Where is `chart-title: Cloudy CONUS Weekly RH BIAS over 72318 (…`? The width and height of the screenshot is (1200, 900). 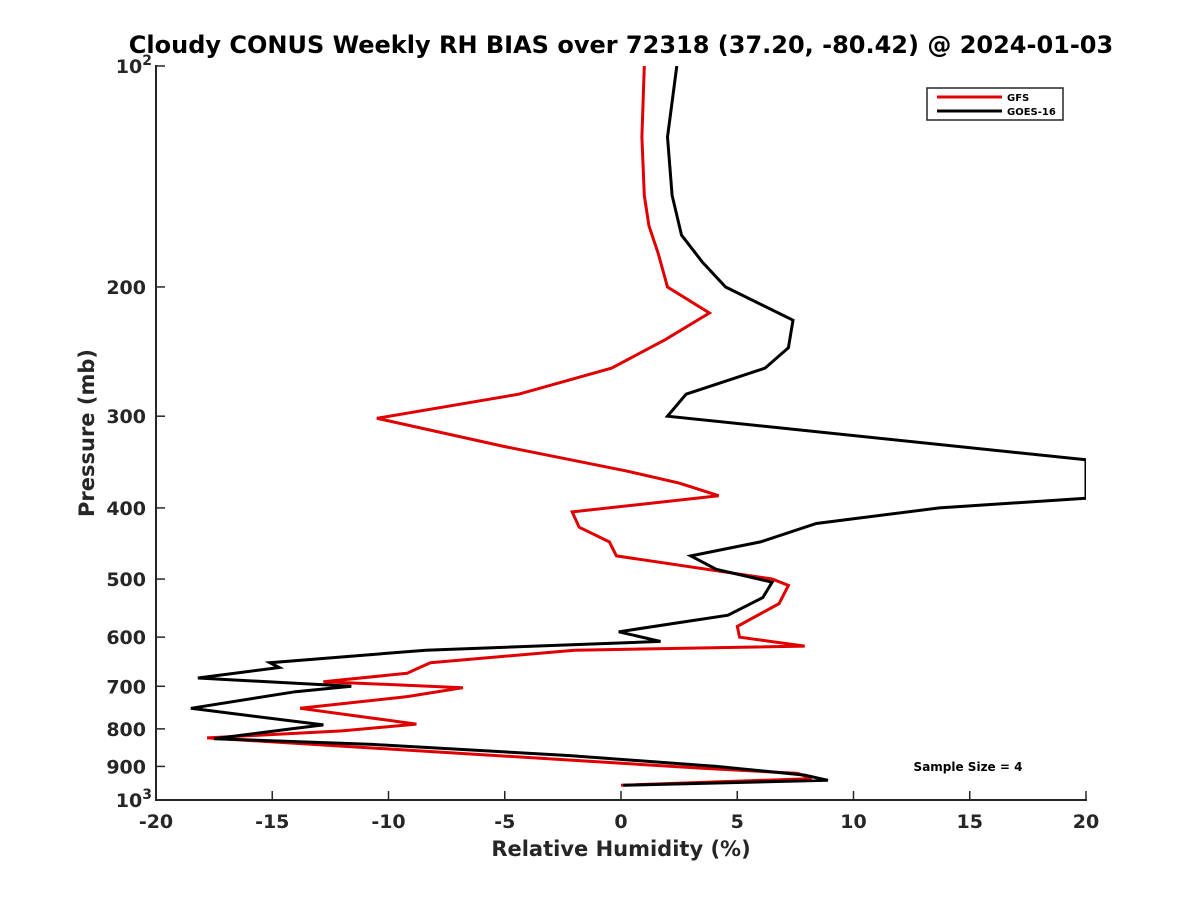
chart-title: Cloudy CONUS Weekly RH BIAS over 72318 (… is located at coordinates (621, 45).